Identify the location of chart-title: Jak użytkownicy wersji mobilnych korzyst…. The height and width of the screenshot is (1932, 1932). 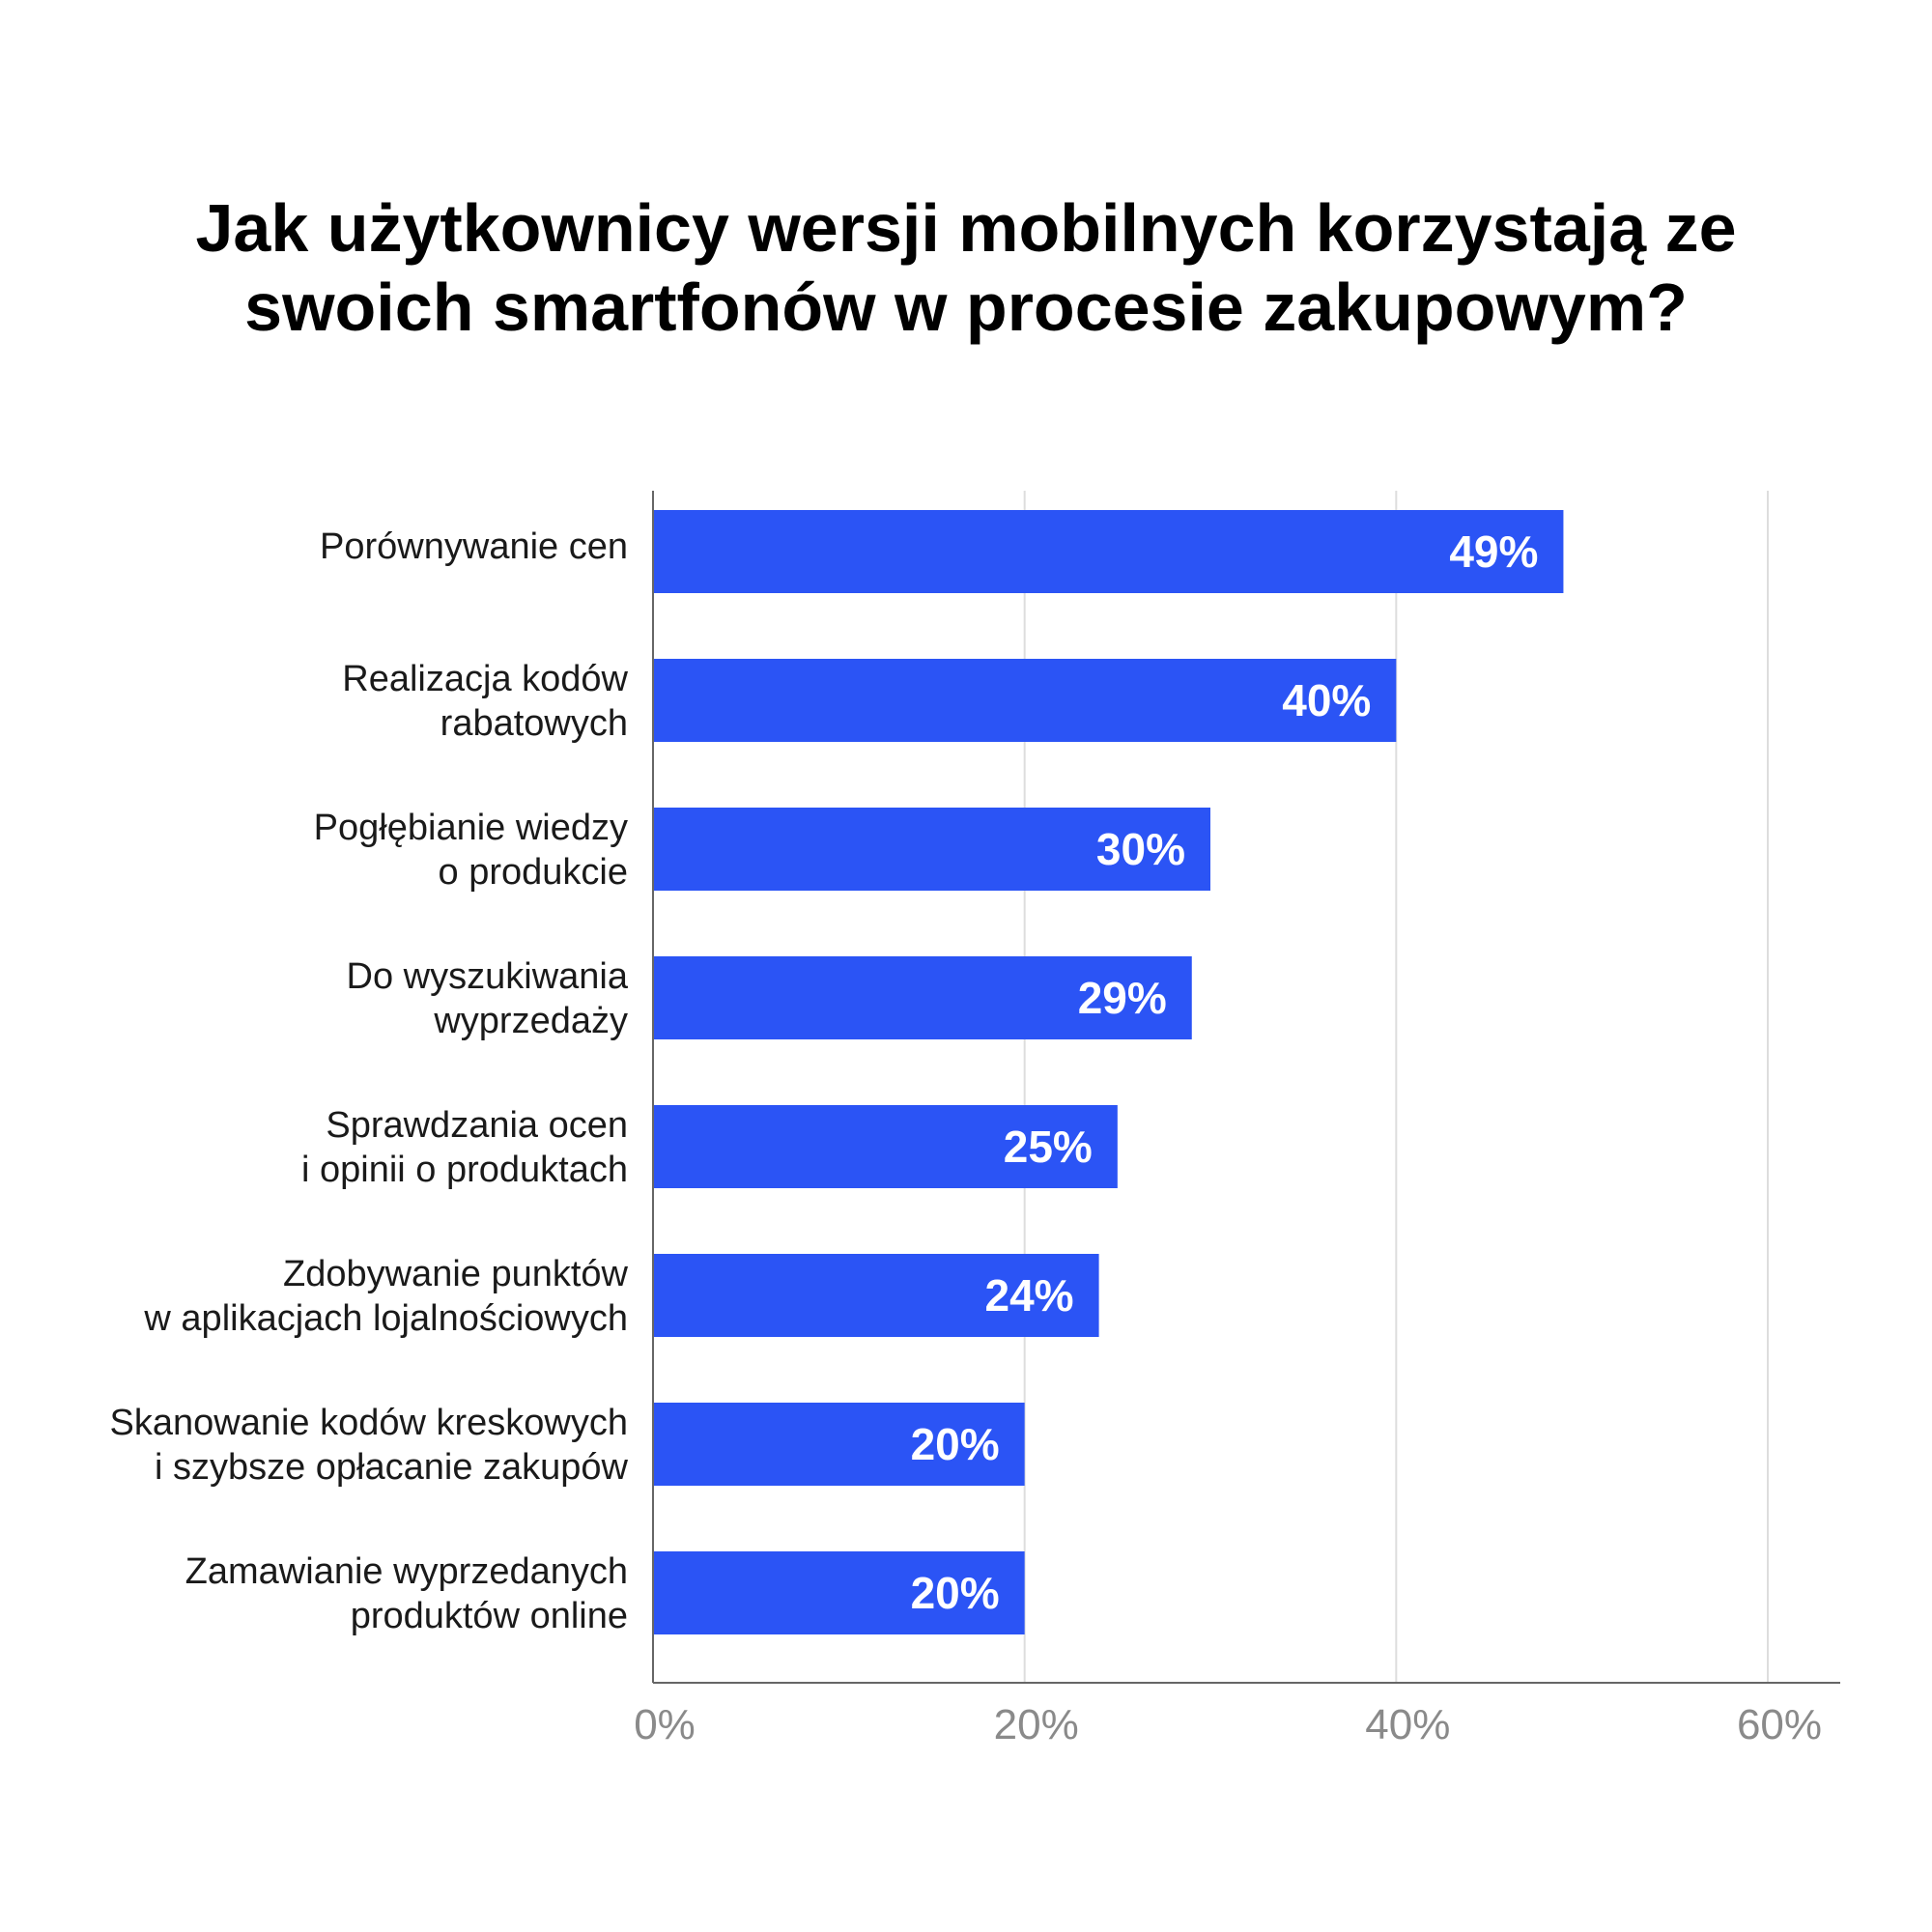
(965, 267).